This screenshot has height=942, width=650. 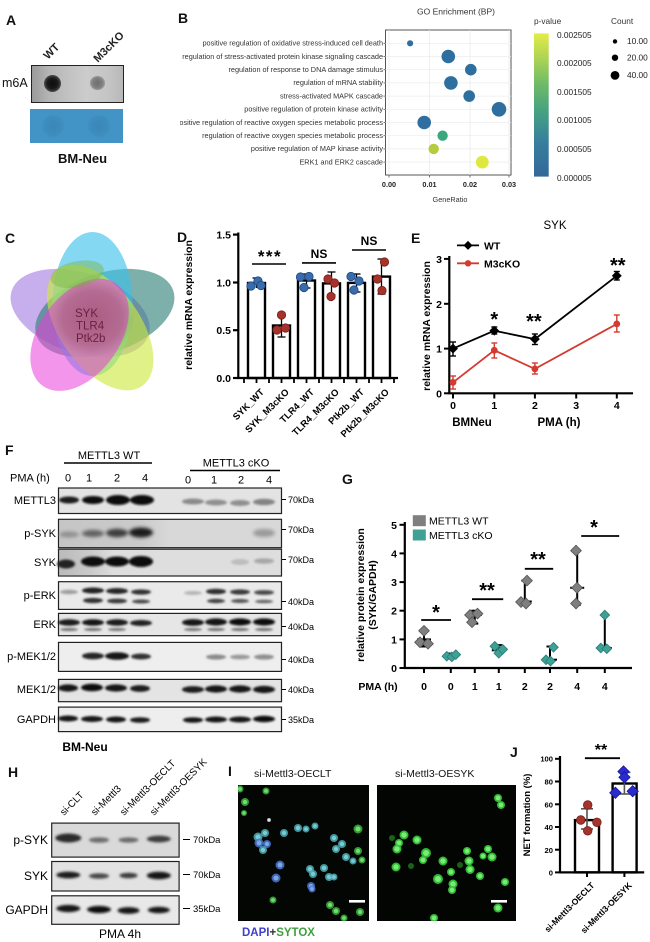 What do you see at coordinates (223, 284) in the screenshot?
I see `svg-text: 1.0` at bounding box center [223, 284].